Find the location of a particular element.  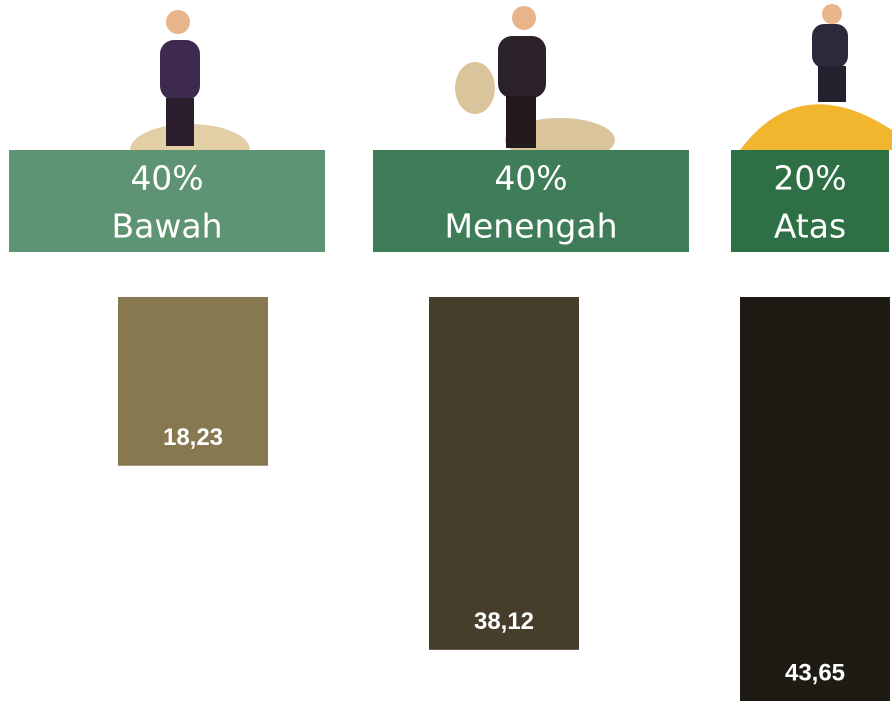

category-label: Atas is located at coordinates (810, 226).